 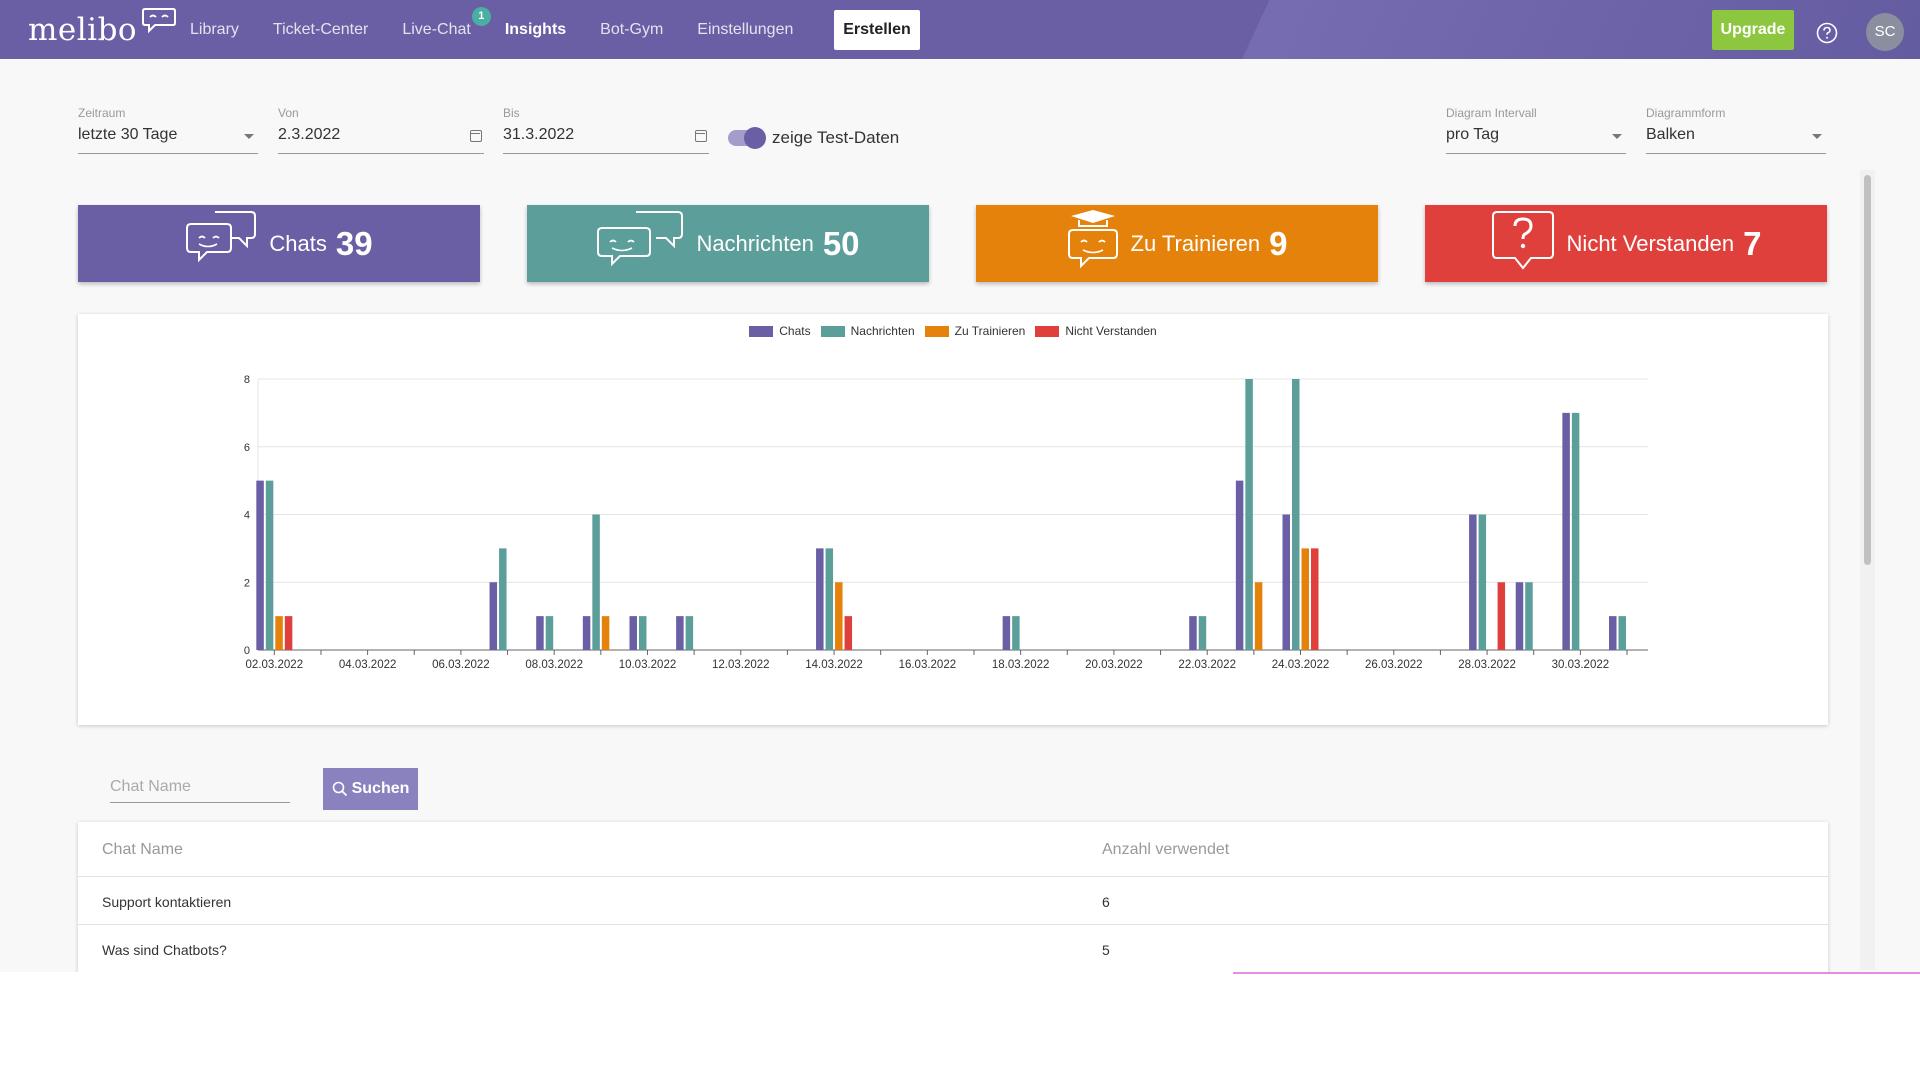 I want to click on nav-library: Library, so click(x=214, y=29).